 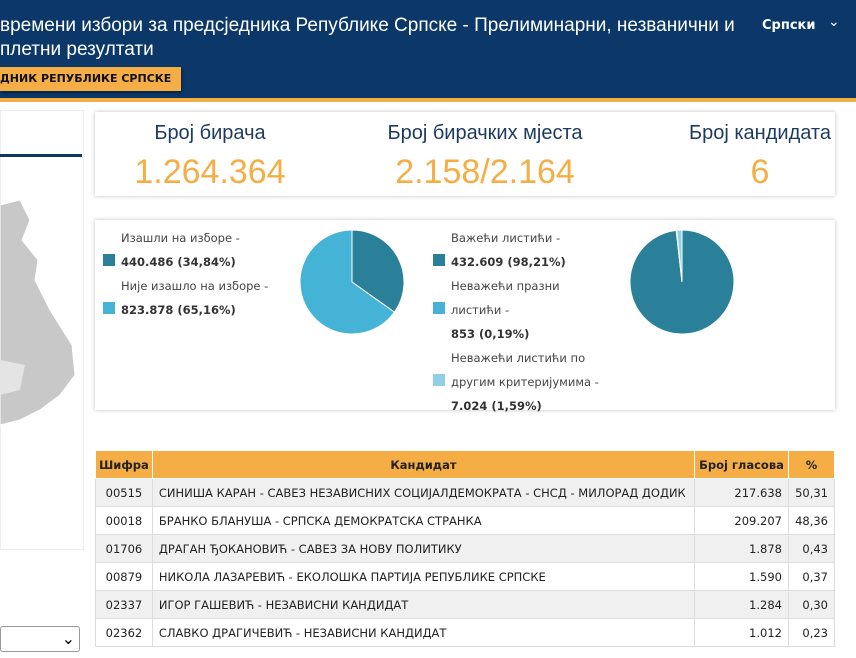 What do you see at coordinates (789, 25) in the screenshot?
I see `language-select: Српски` at bounding box center [789, 25].